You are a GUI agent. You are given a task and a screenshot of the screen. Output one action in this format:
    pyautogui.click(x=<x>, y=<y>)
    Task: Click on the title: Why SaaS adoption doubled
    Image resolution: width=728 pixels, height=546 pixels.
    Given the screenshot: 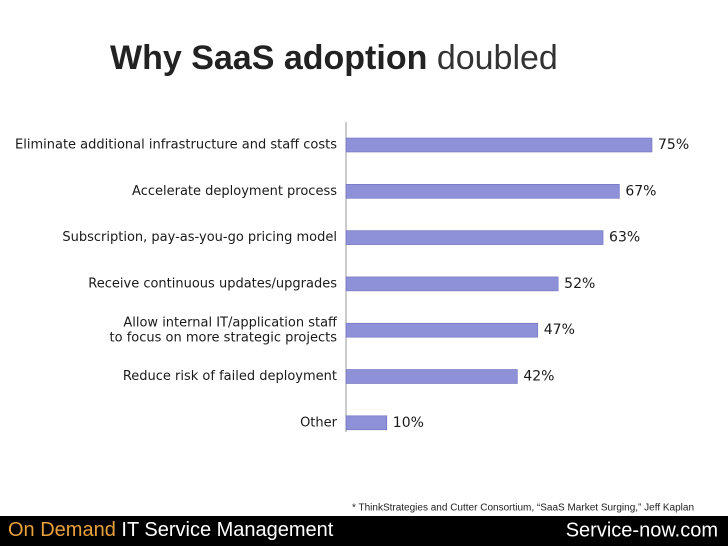 What is the action you would take?
    pyautogui.click(x=334, y=58)
    